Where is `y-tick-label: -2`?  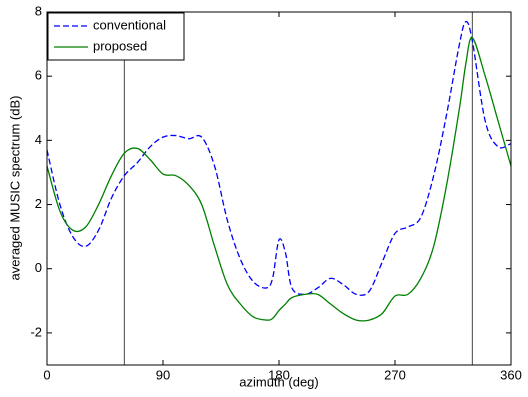
y-tick-label: -2 is located at coordinates (36, 331).